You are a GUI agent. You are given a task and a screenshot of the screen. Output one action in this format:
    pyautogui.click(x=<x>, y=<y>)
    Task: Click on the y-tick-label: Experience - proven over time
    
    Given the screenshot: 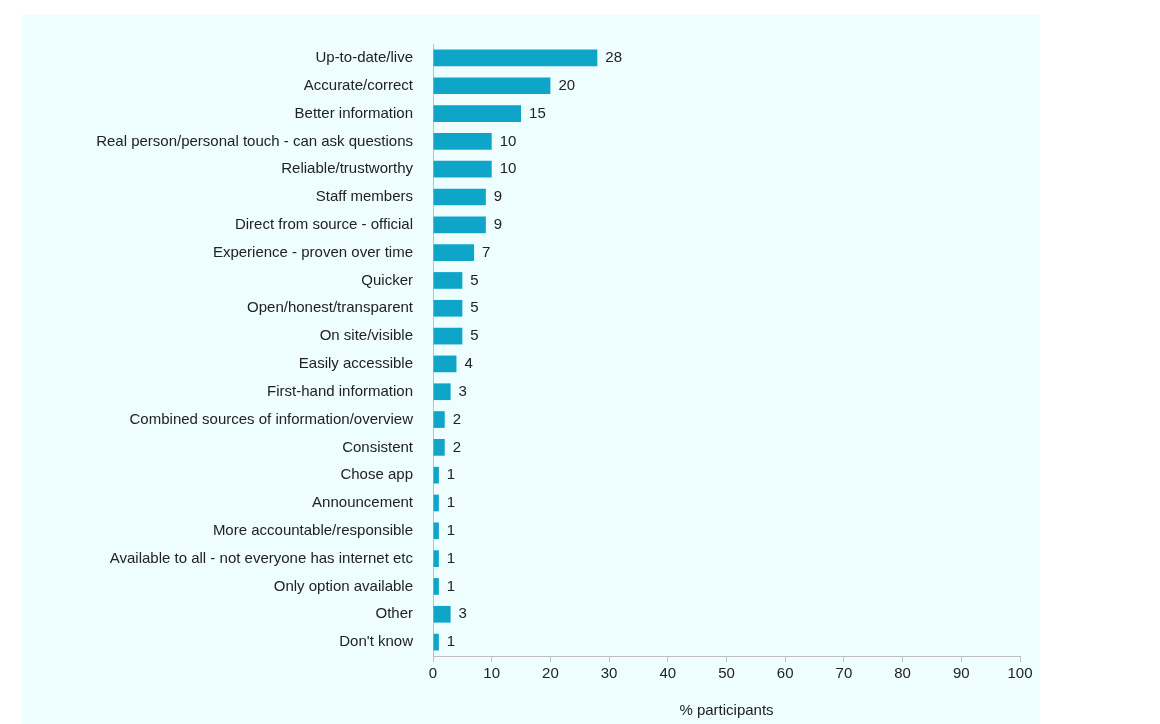 What is the action you would take?
    pyautogui.click(x=312, y=251)
    